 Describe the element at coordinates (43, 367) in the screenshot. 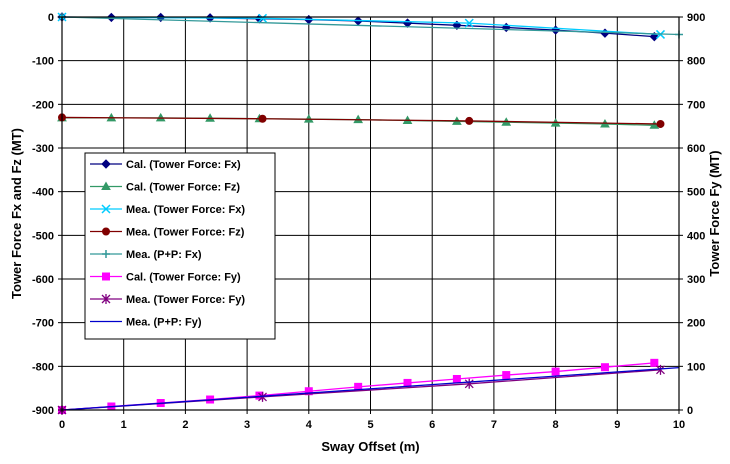

I see `y-left-tick-label: -800` at that location.